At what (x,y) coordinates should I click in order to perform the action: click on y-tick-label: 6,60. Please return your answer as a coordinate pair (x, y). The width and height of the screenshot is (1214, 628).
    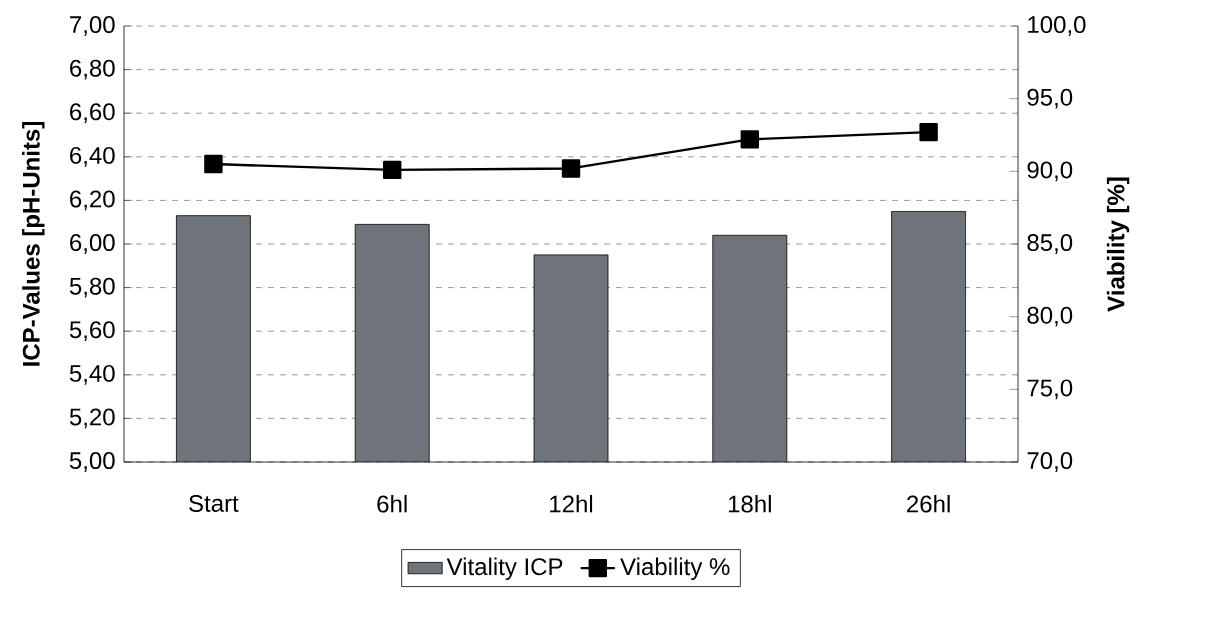
    Looking at the image, I should click on (92, 113).